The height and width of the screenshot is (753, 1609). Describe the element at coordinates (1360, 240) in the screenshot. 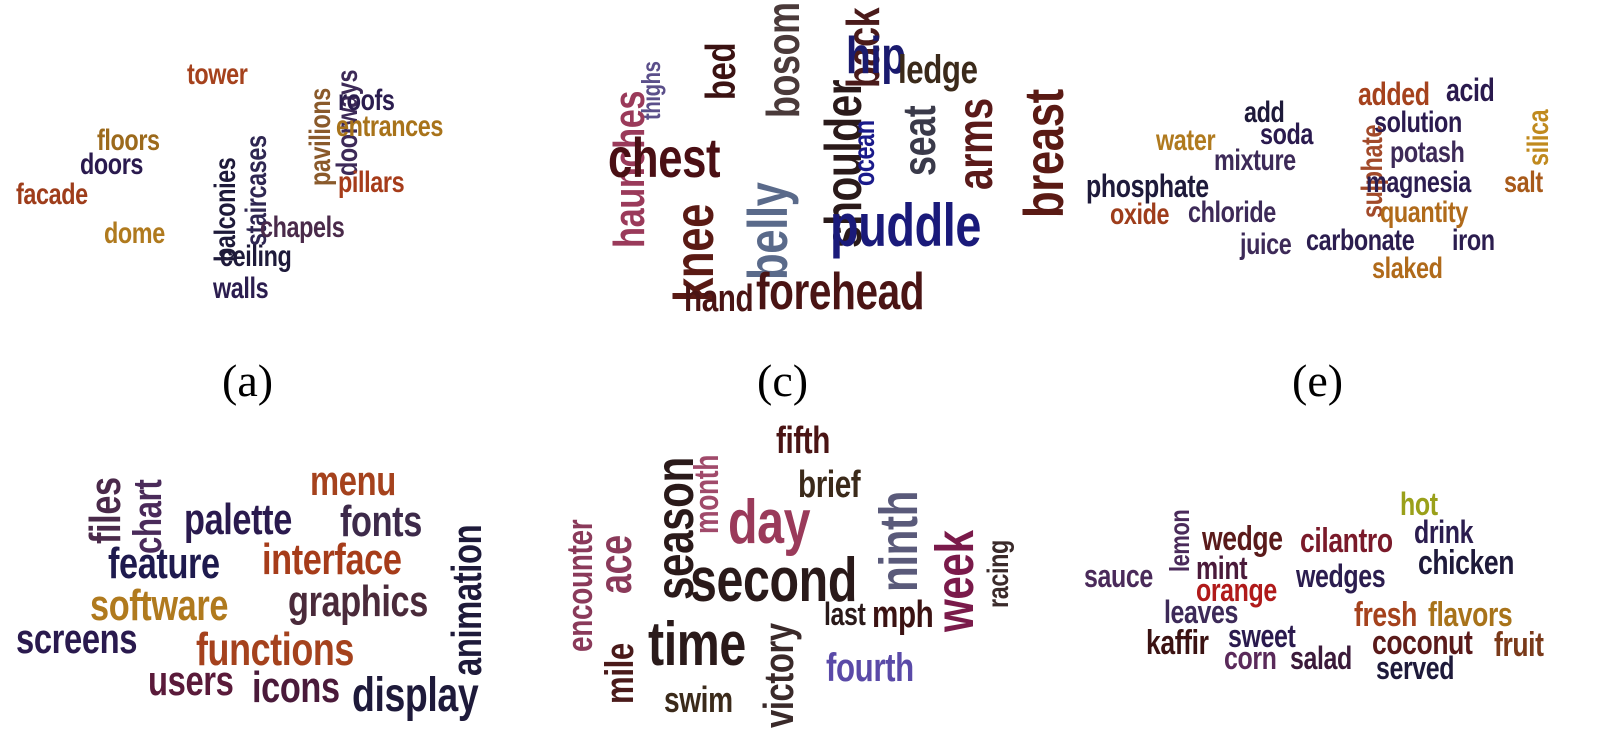

I see `cloud-e-word-carbonate: carbonate` at that location.